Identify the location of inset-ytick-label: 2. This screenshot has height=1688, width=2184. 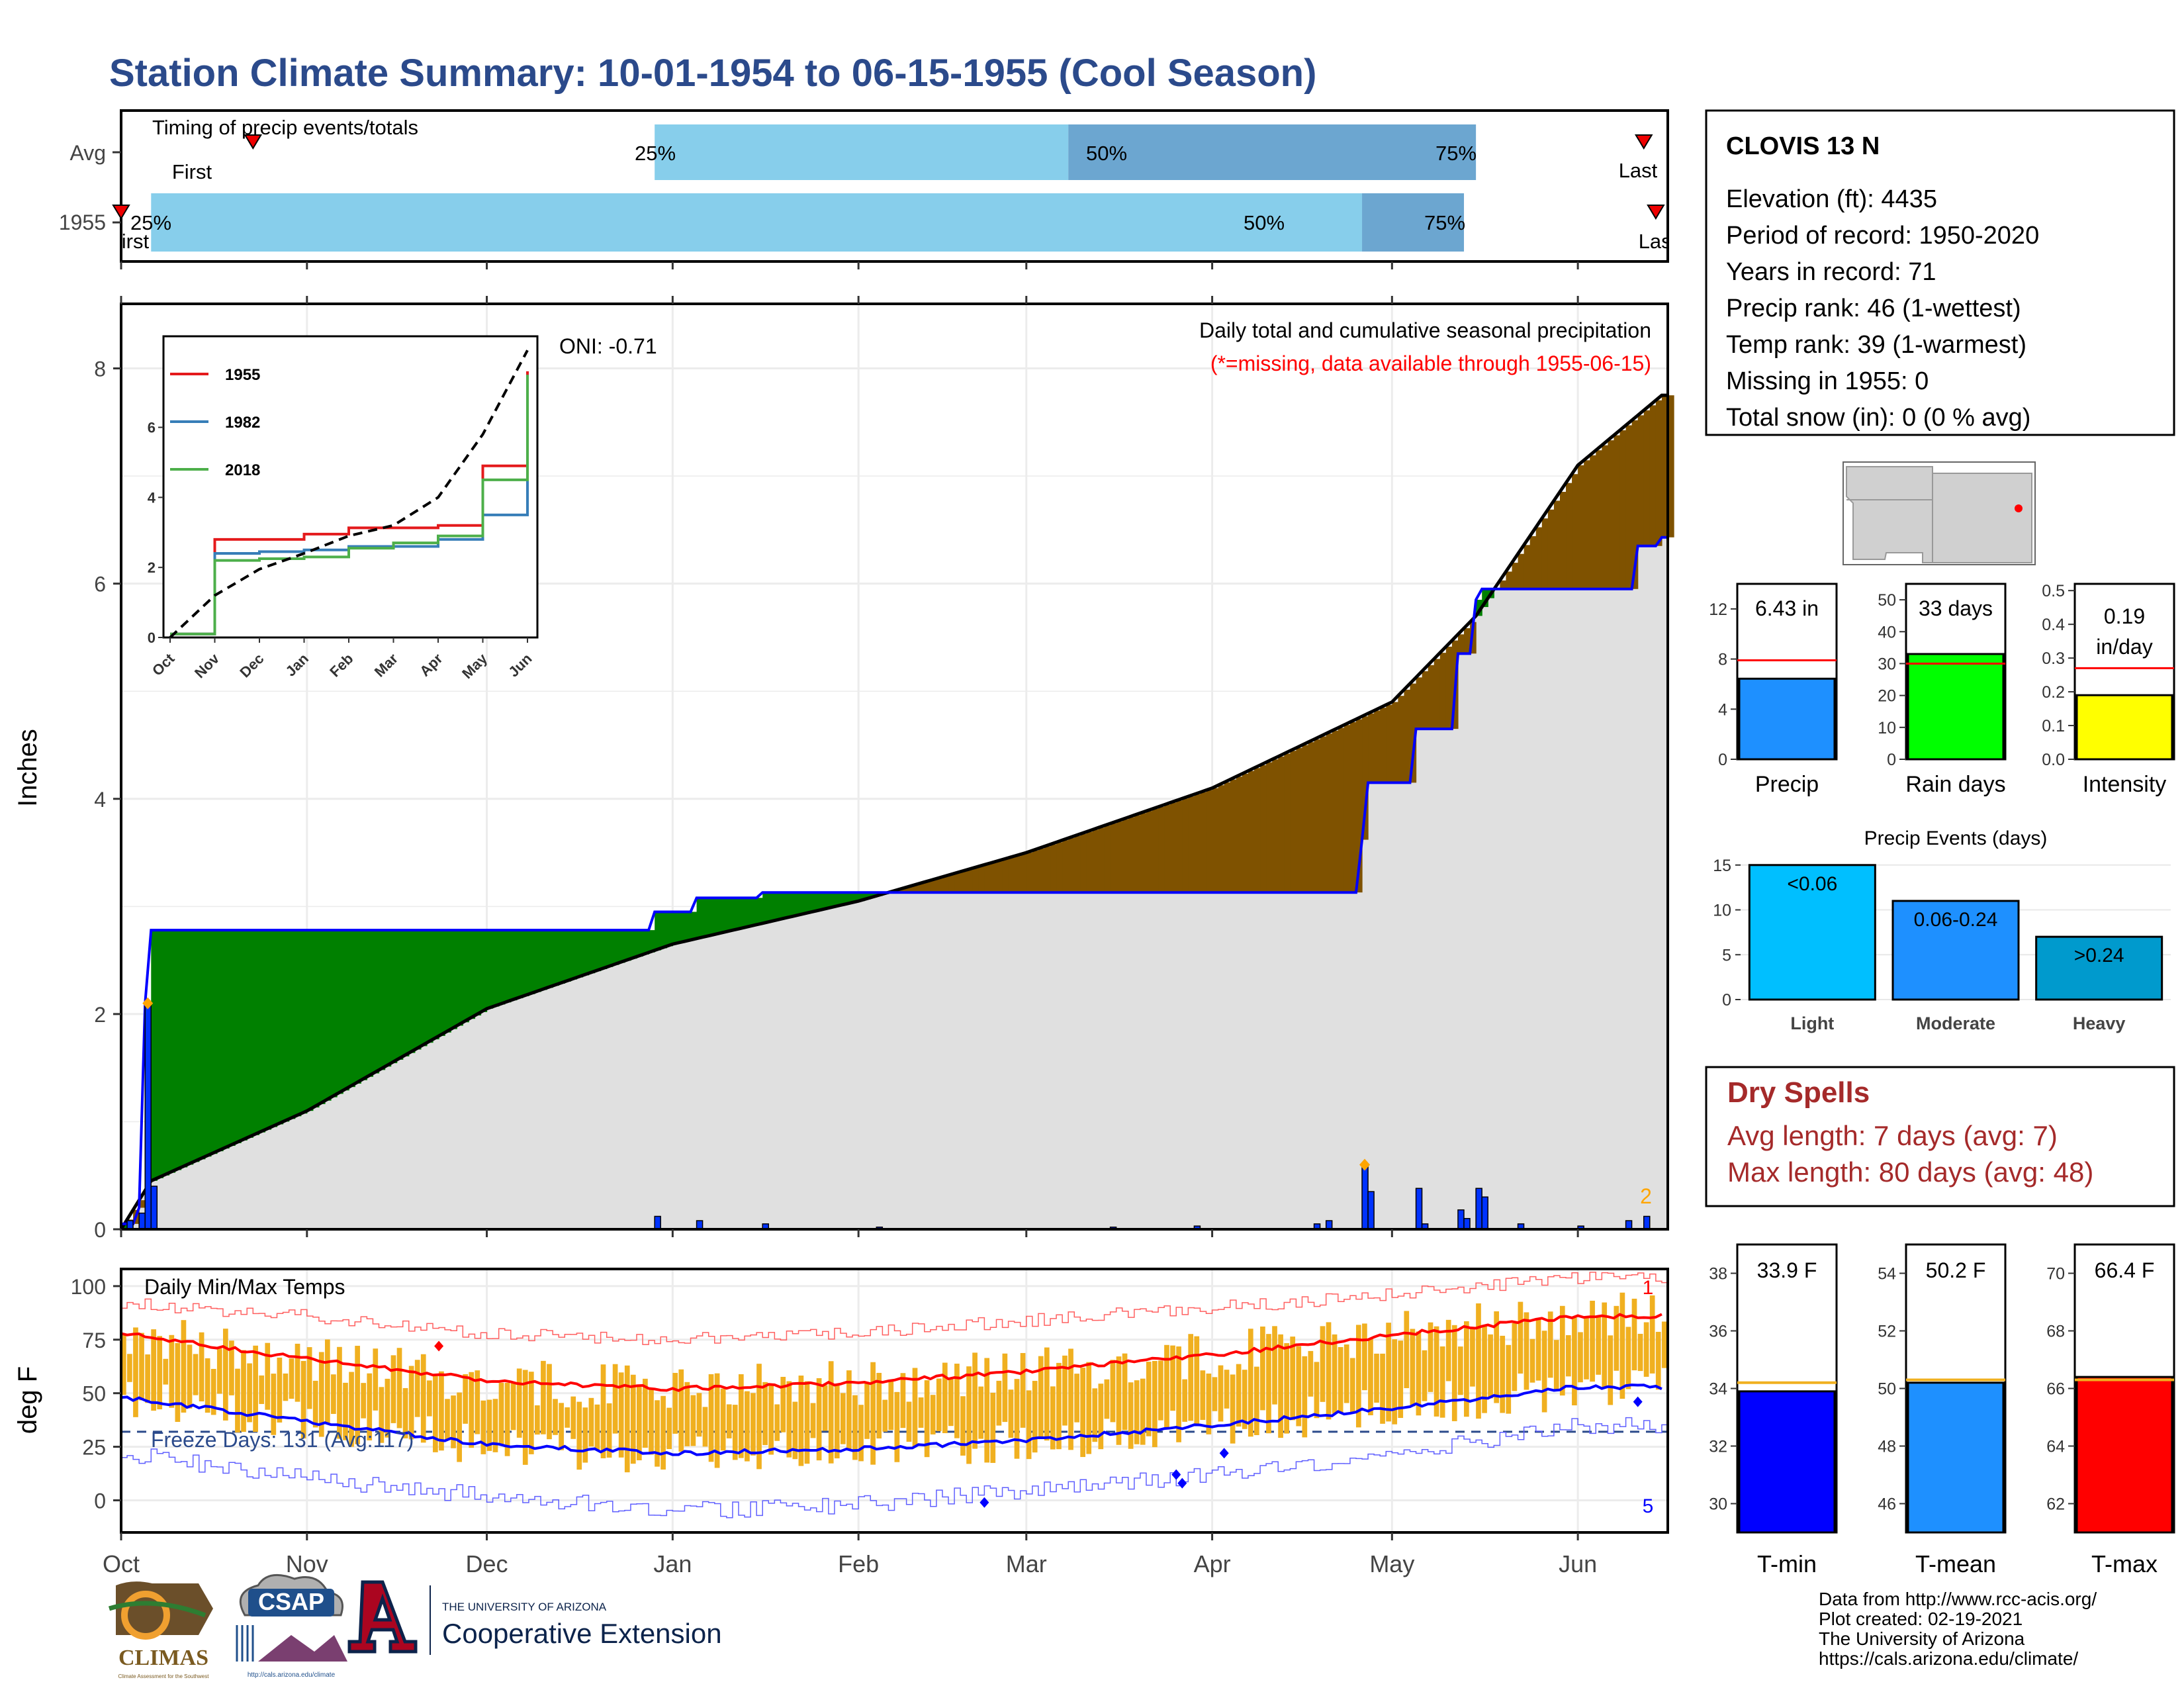
(152, 567).